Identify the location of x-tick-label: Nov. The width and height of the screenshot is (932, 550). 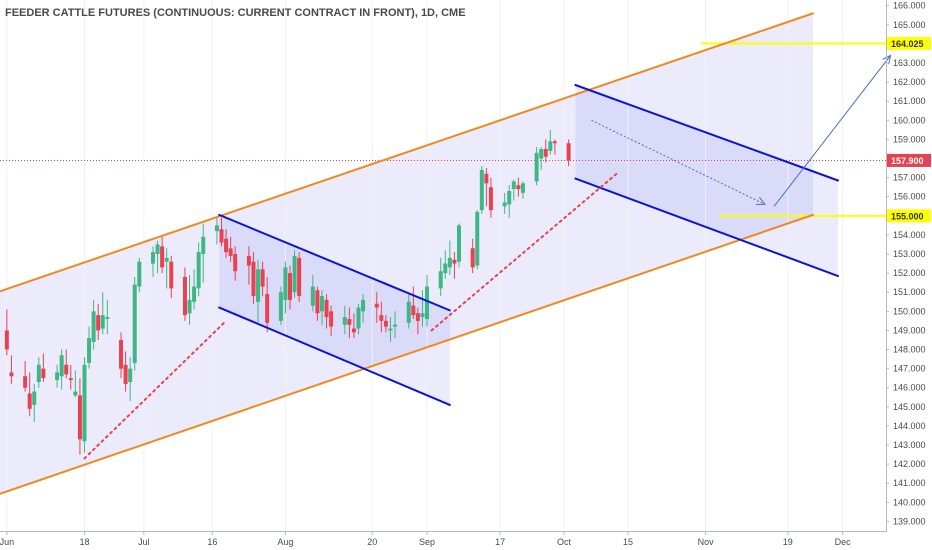
(706, 542).